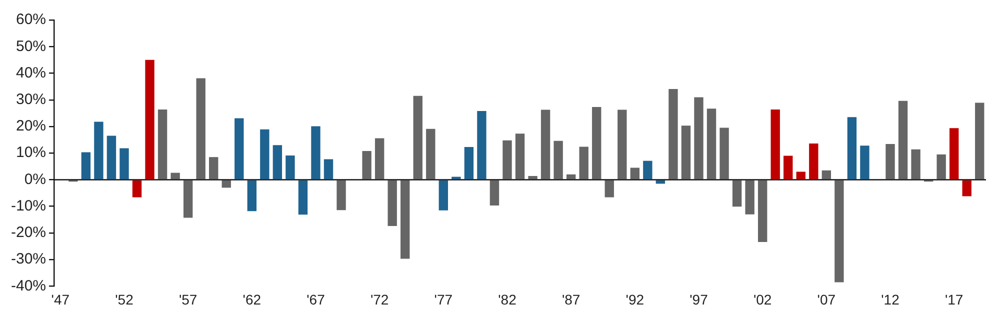  Describe the element at coordinates (635, 299) in the screenshot. I see `x-tick-label: '92` at that location.